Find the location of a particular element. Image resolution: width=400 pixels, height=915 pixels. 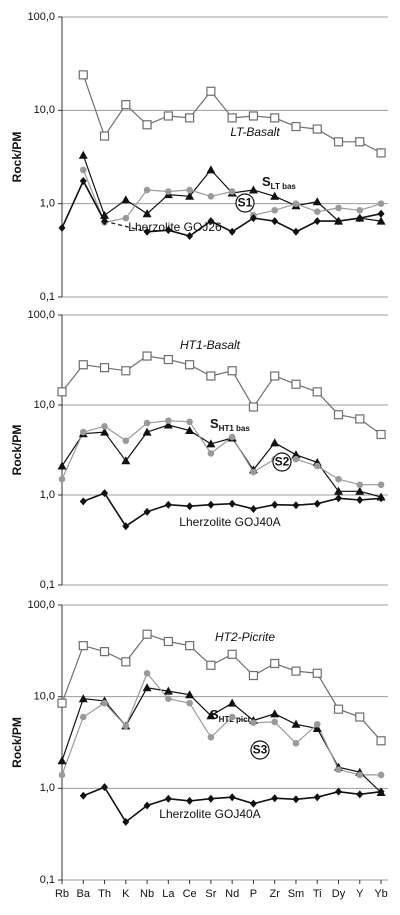

series-label: Lherzolite GOJ40A is located at coordinates (209, 814).